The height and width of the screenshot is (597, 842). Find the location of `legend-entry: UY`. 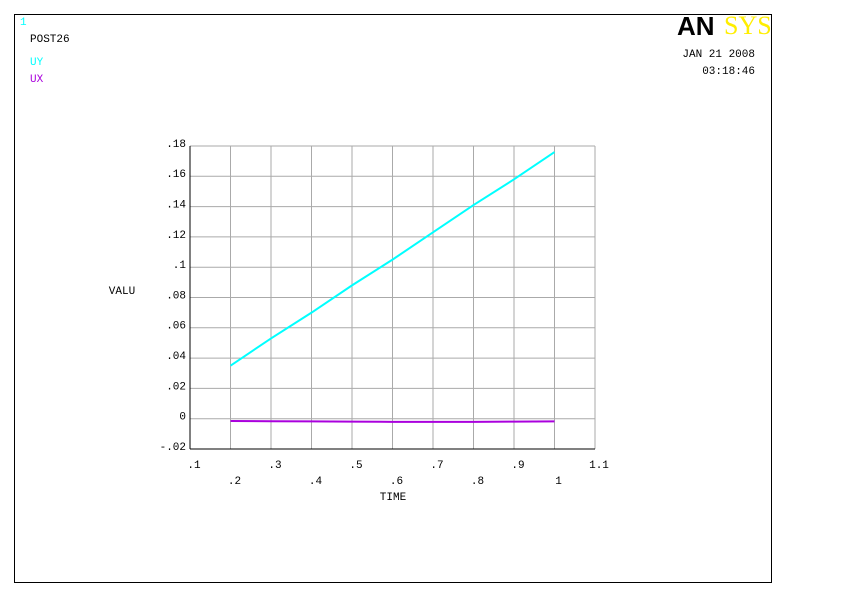

legend-entry: UY is located at coordinates (37, 63).